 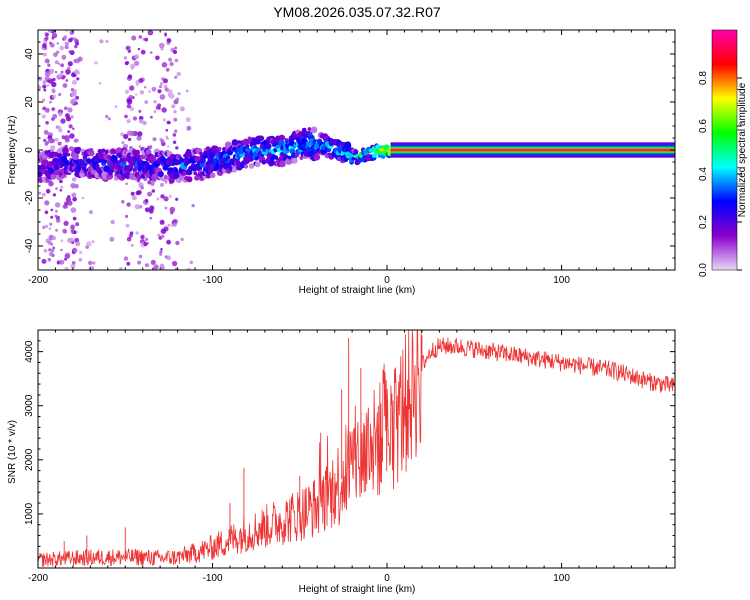 I want to click on y-tick-label: -20, so click(x=29, y=197).